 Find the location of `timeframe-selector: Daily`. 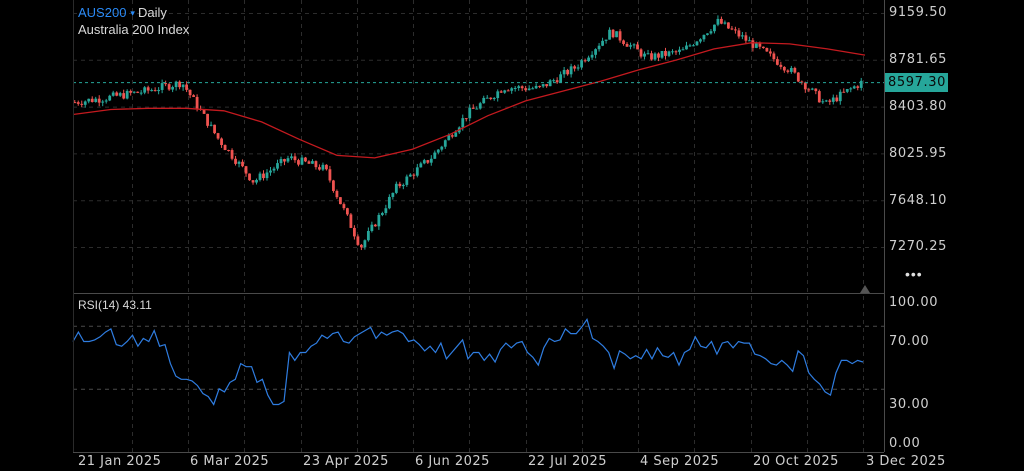

timeframe-selector: Daily is located at coordinates (152, 12).